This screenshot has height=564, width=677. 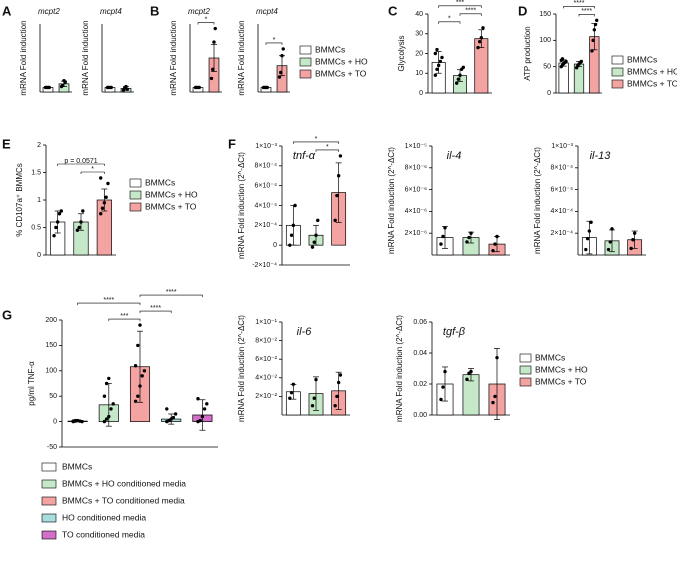 What do you see at coordinates (124, 483) in the screenshot?
I see `legend-label: BMMCs + HO conditioned media` at bounding box center [124, 483].